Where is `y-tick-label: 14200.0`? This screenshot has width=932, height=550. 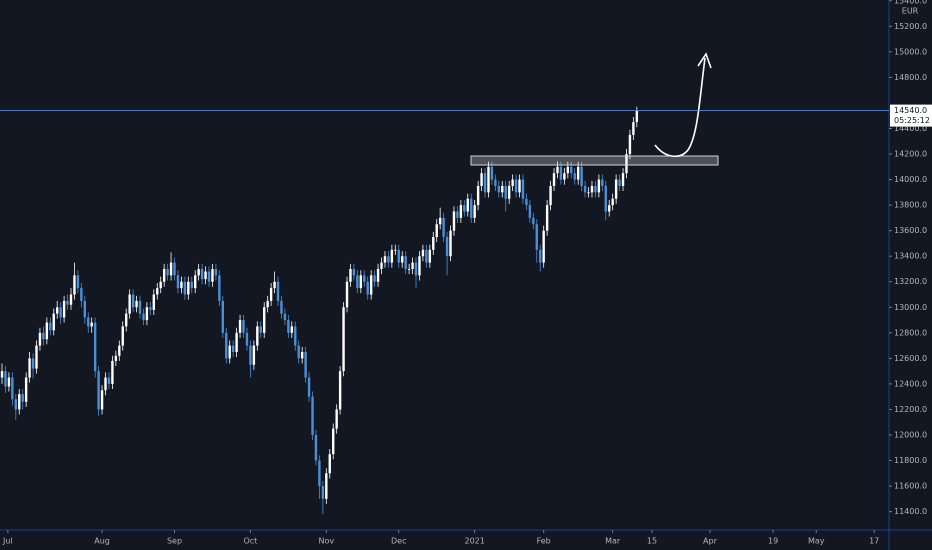
y-tick-label: 14200.0 is located at coordinates (910, 154).